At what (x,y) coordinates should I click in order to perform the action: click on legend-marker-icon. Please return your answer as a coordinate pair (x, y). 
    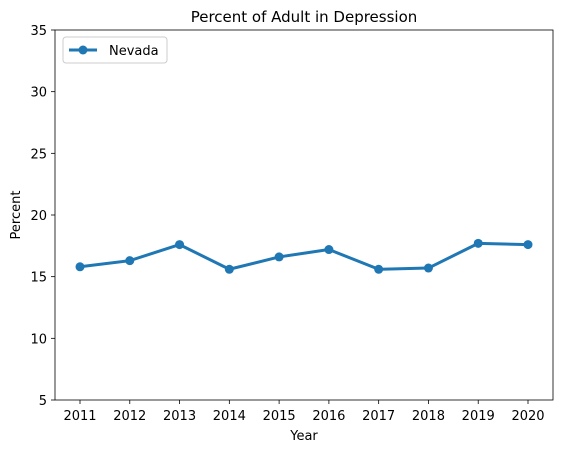
    Looking at the image, I should click on (83, 50).